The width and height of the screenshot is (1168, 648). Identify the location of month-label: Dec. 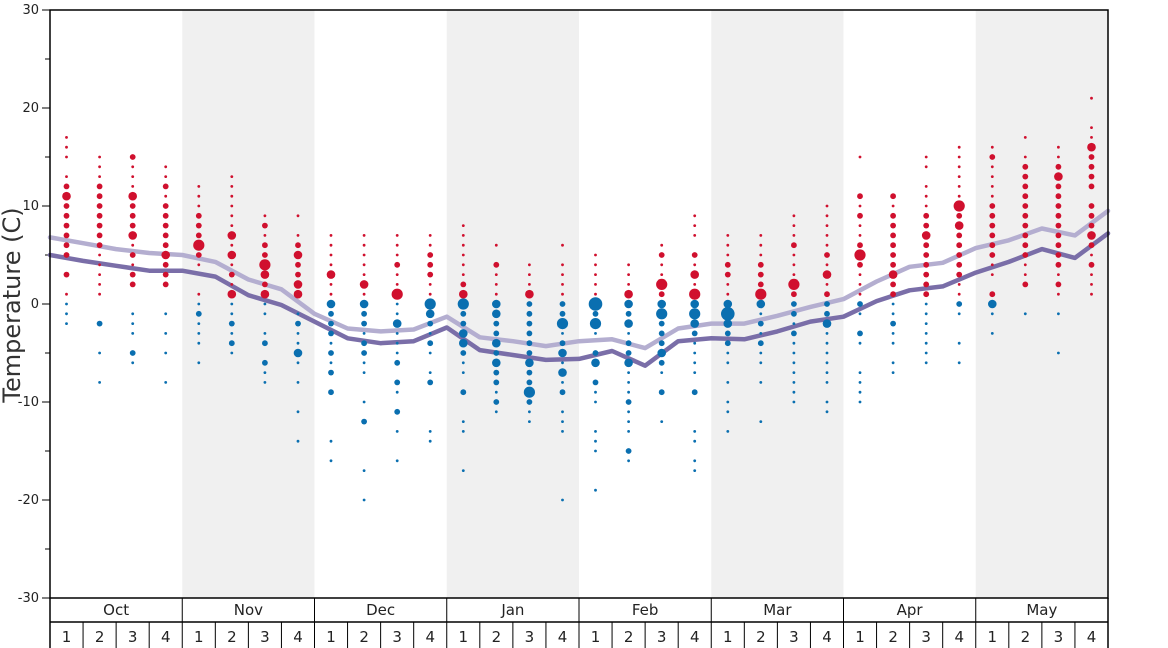
(380, 610).